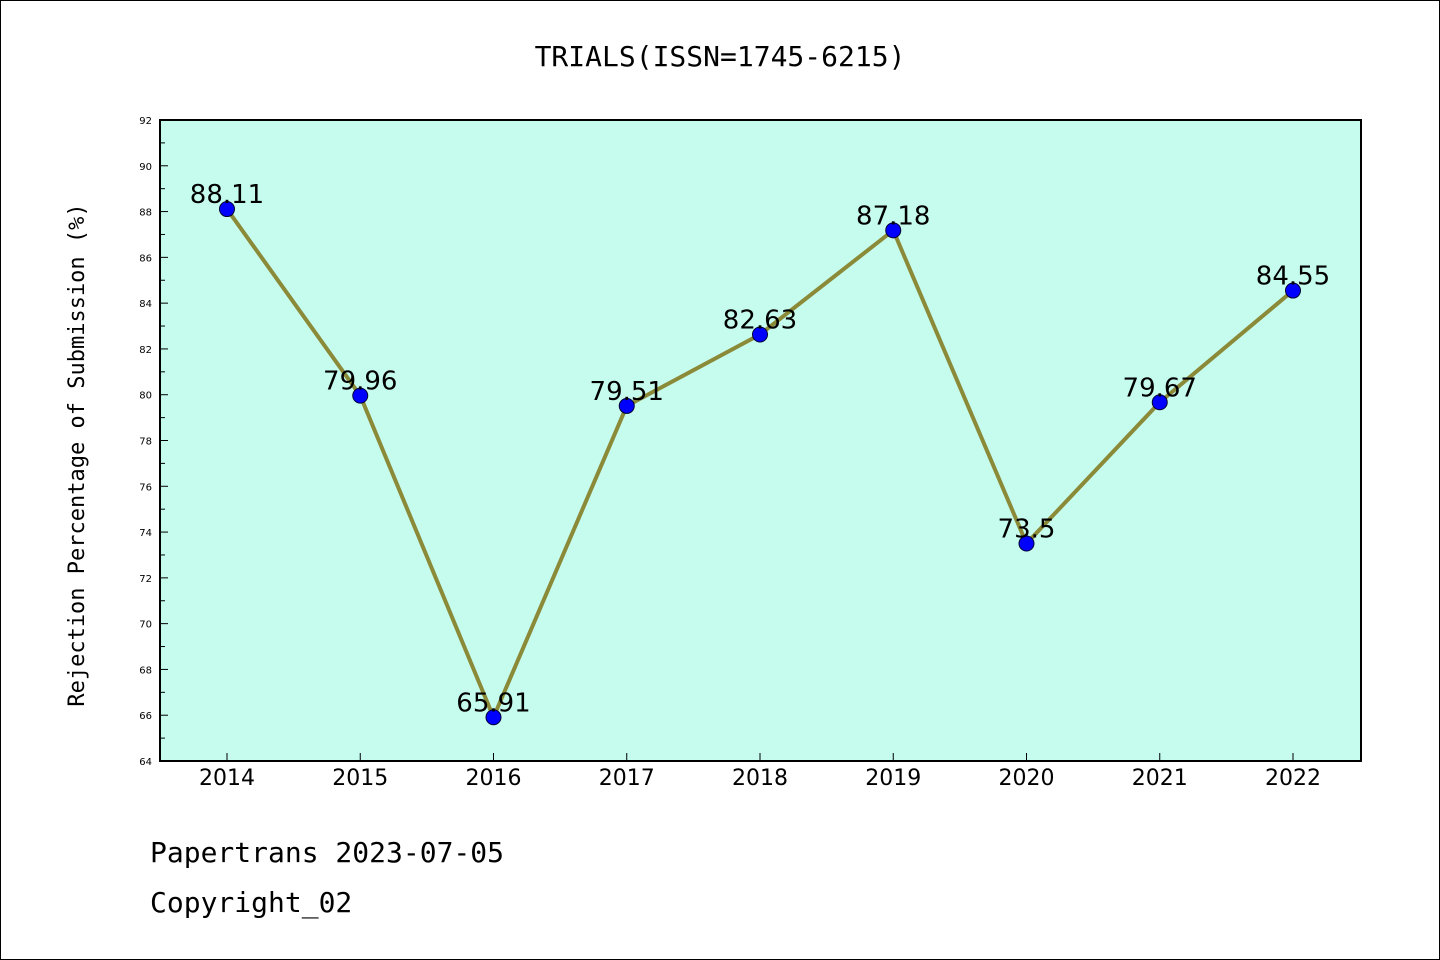 This screenshot has width=1440, height=960. I want to click on data-label: 65.91, so click(493, 703).